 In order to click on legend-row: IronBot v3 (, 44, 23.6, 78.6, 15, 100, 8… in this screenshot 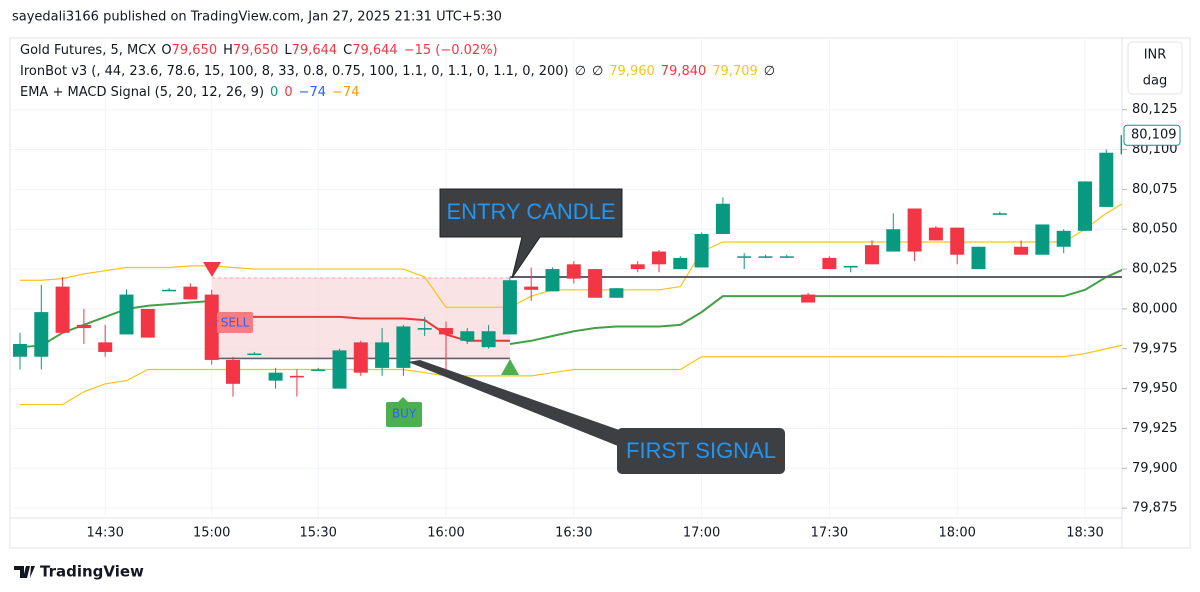, I will do `click(397, 71)`.